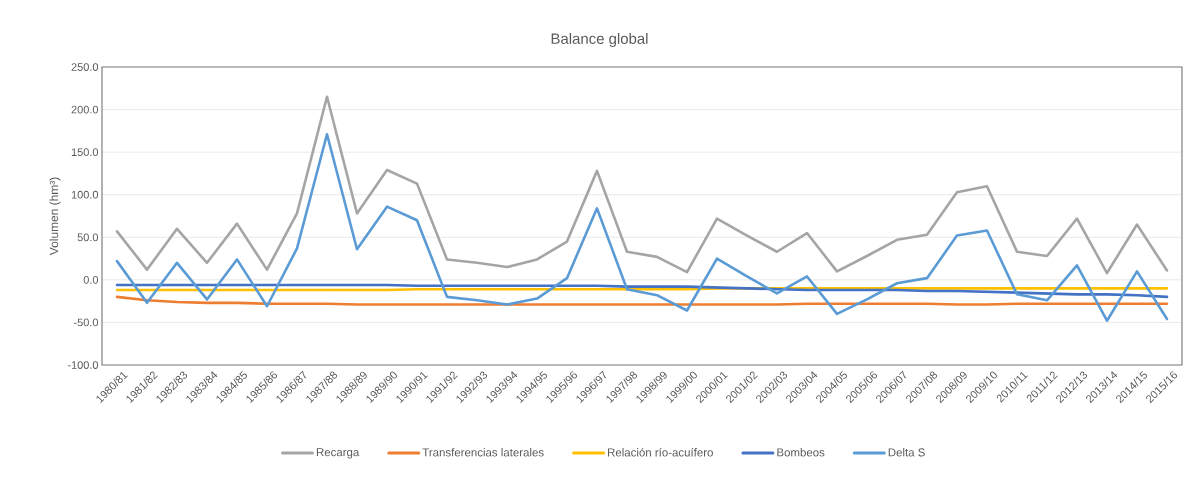 Image resolution: width=1199 pixels, height=486 pixels. What do you see at coordinates (85, 152) in the screenshot?
I see `y-tick-label: 150.0` at bounding box center [85, 152].